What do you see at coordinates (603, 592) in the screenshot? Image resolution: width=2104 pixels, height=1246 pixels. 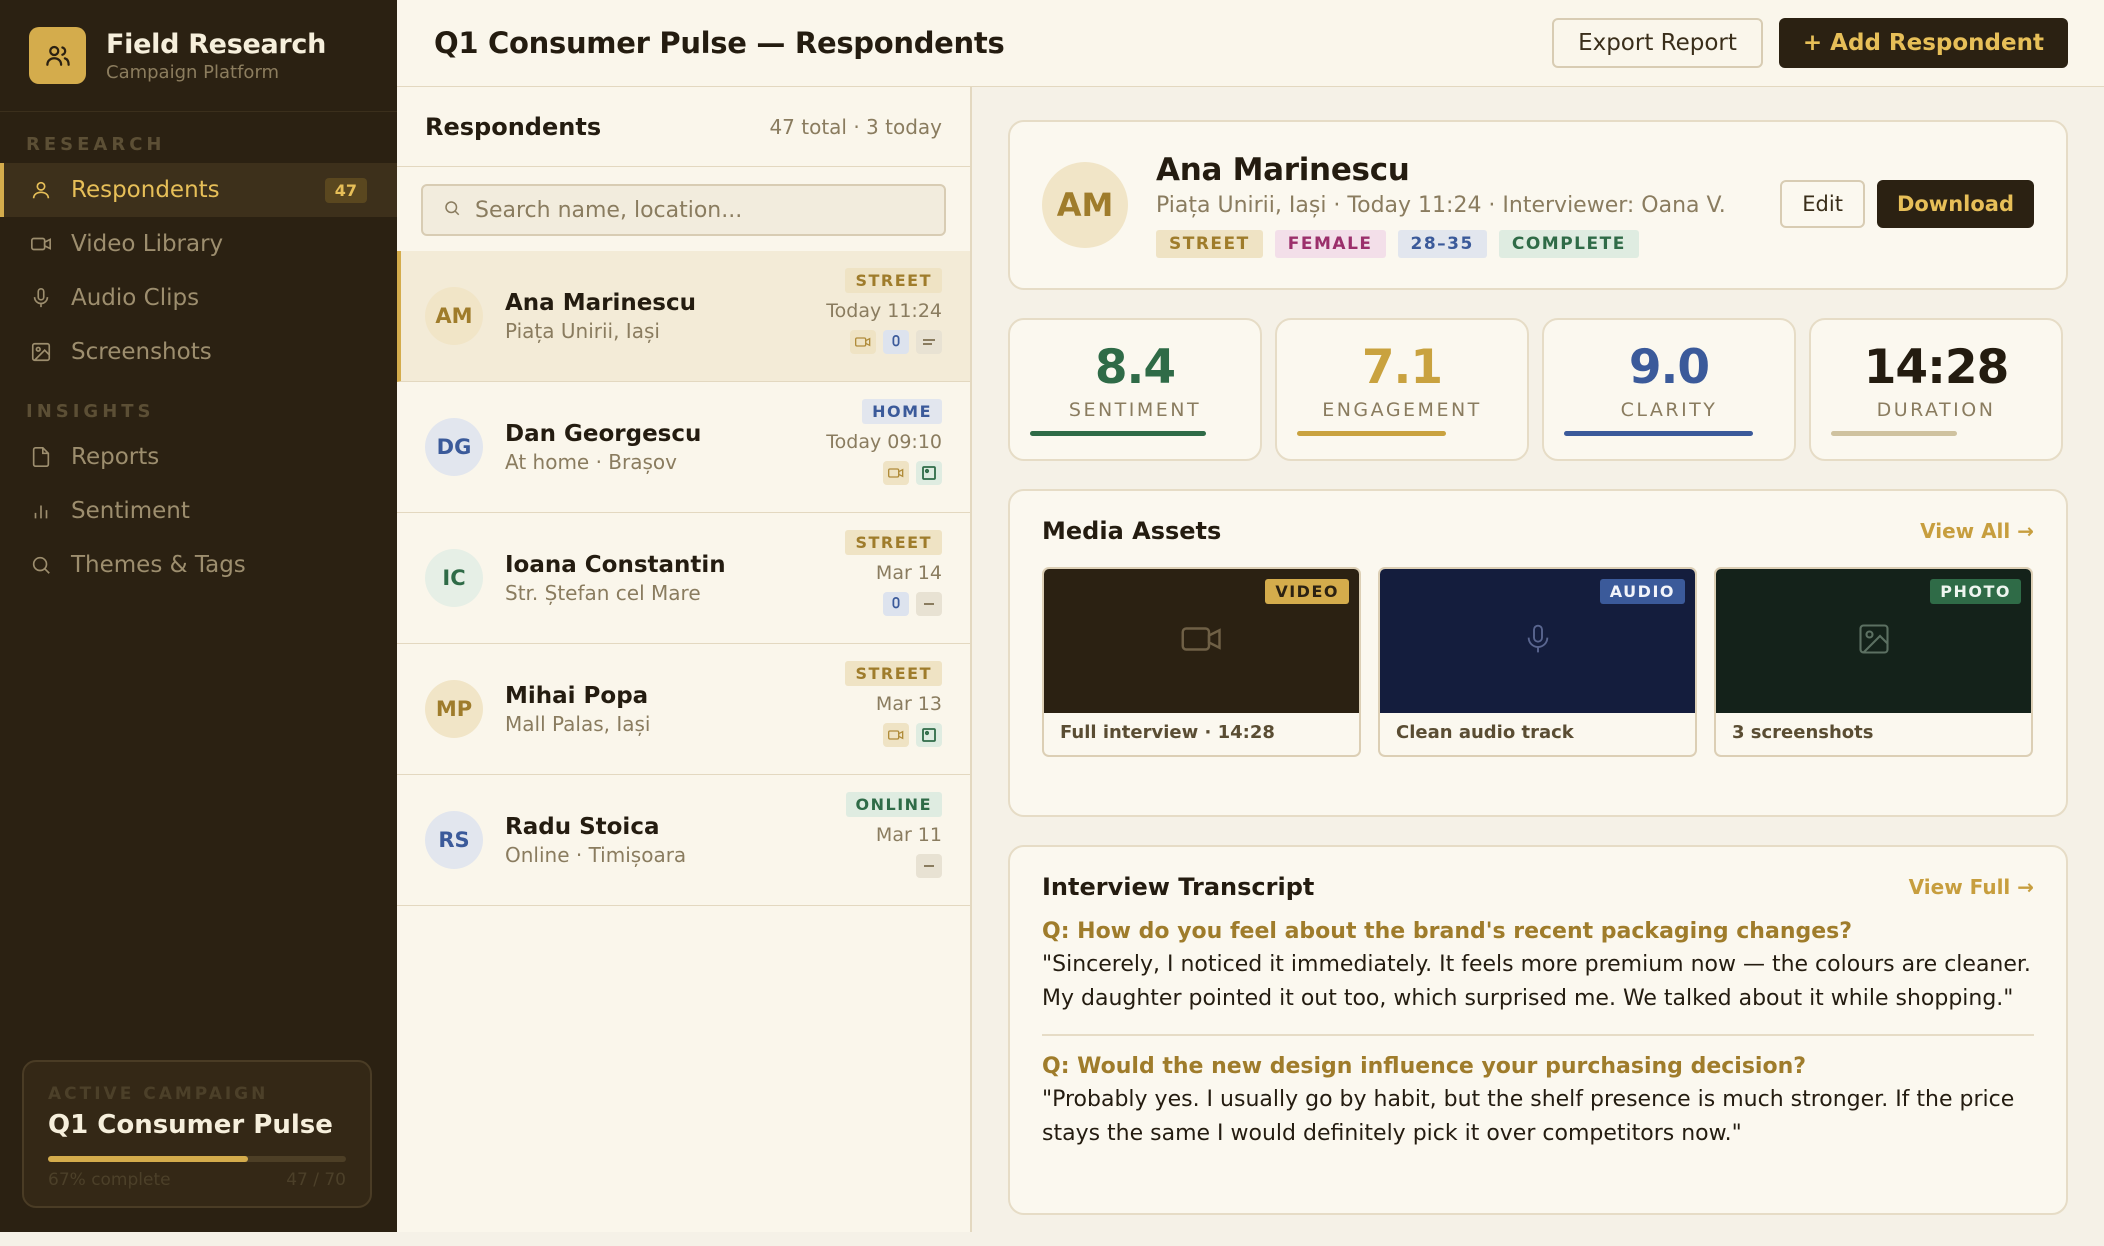 I see `respondent-location: Str. Ștefan cel Mare` at bounding box center [603, 592].